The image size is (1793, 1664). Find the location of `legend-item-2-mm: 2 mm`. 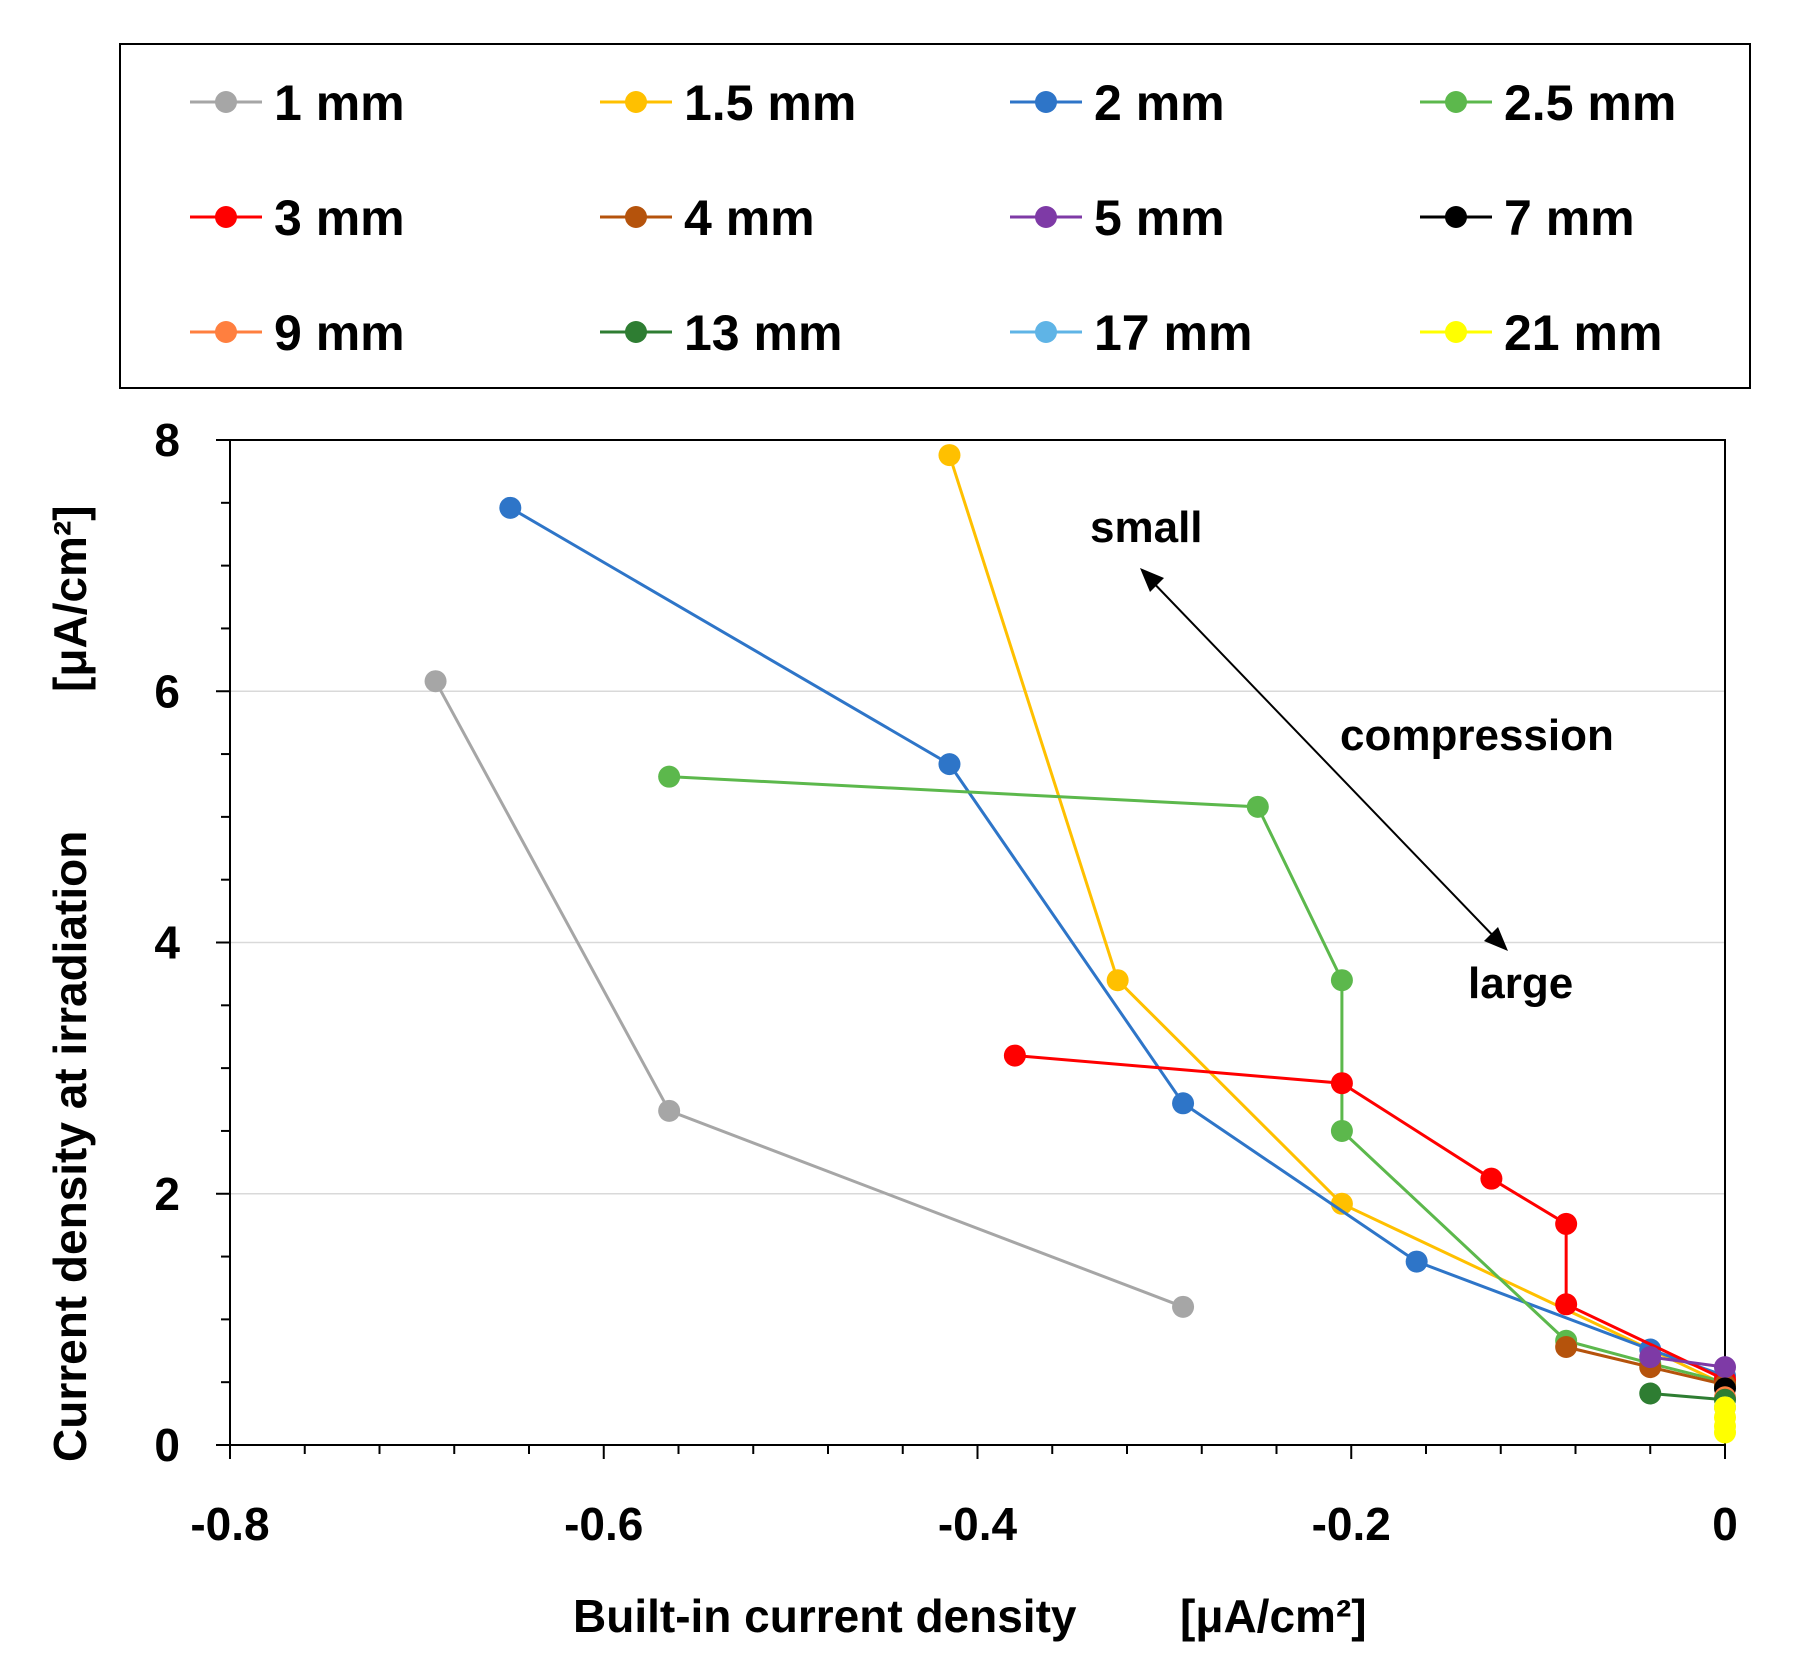

legend-item-2-mm: 2 mm is located at coordinates (1117, 103).